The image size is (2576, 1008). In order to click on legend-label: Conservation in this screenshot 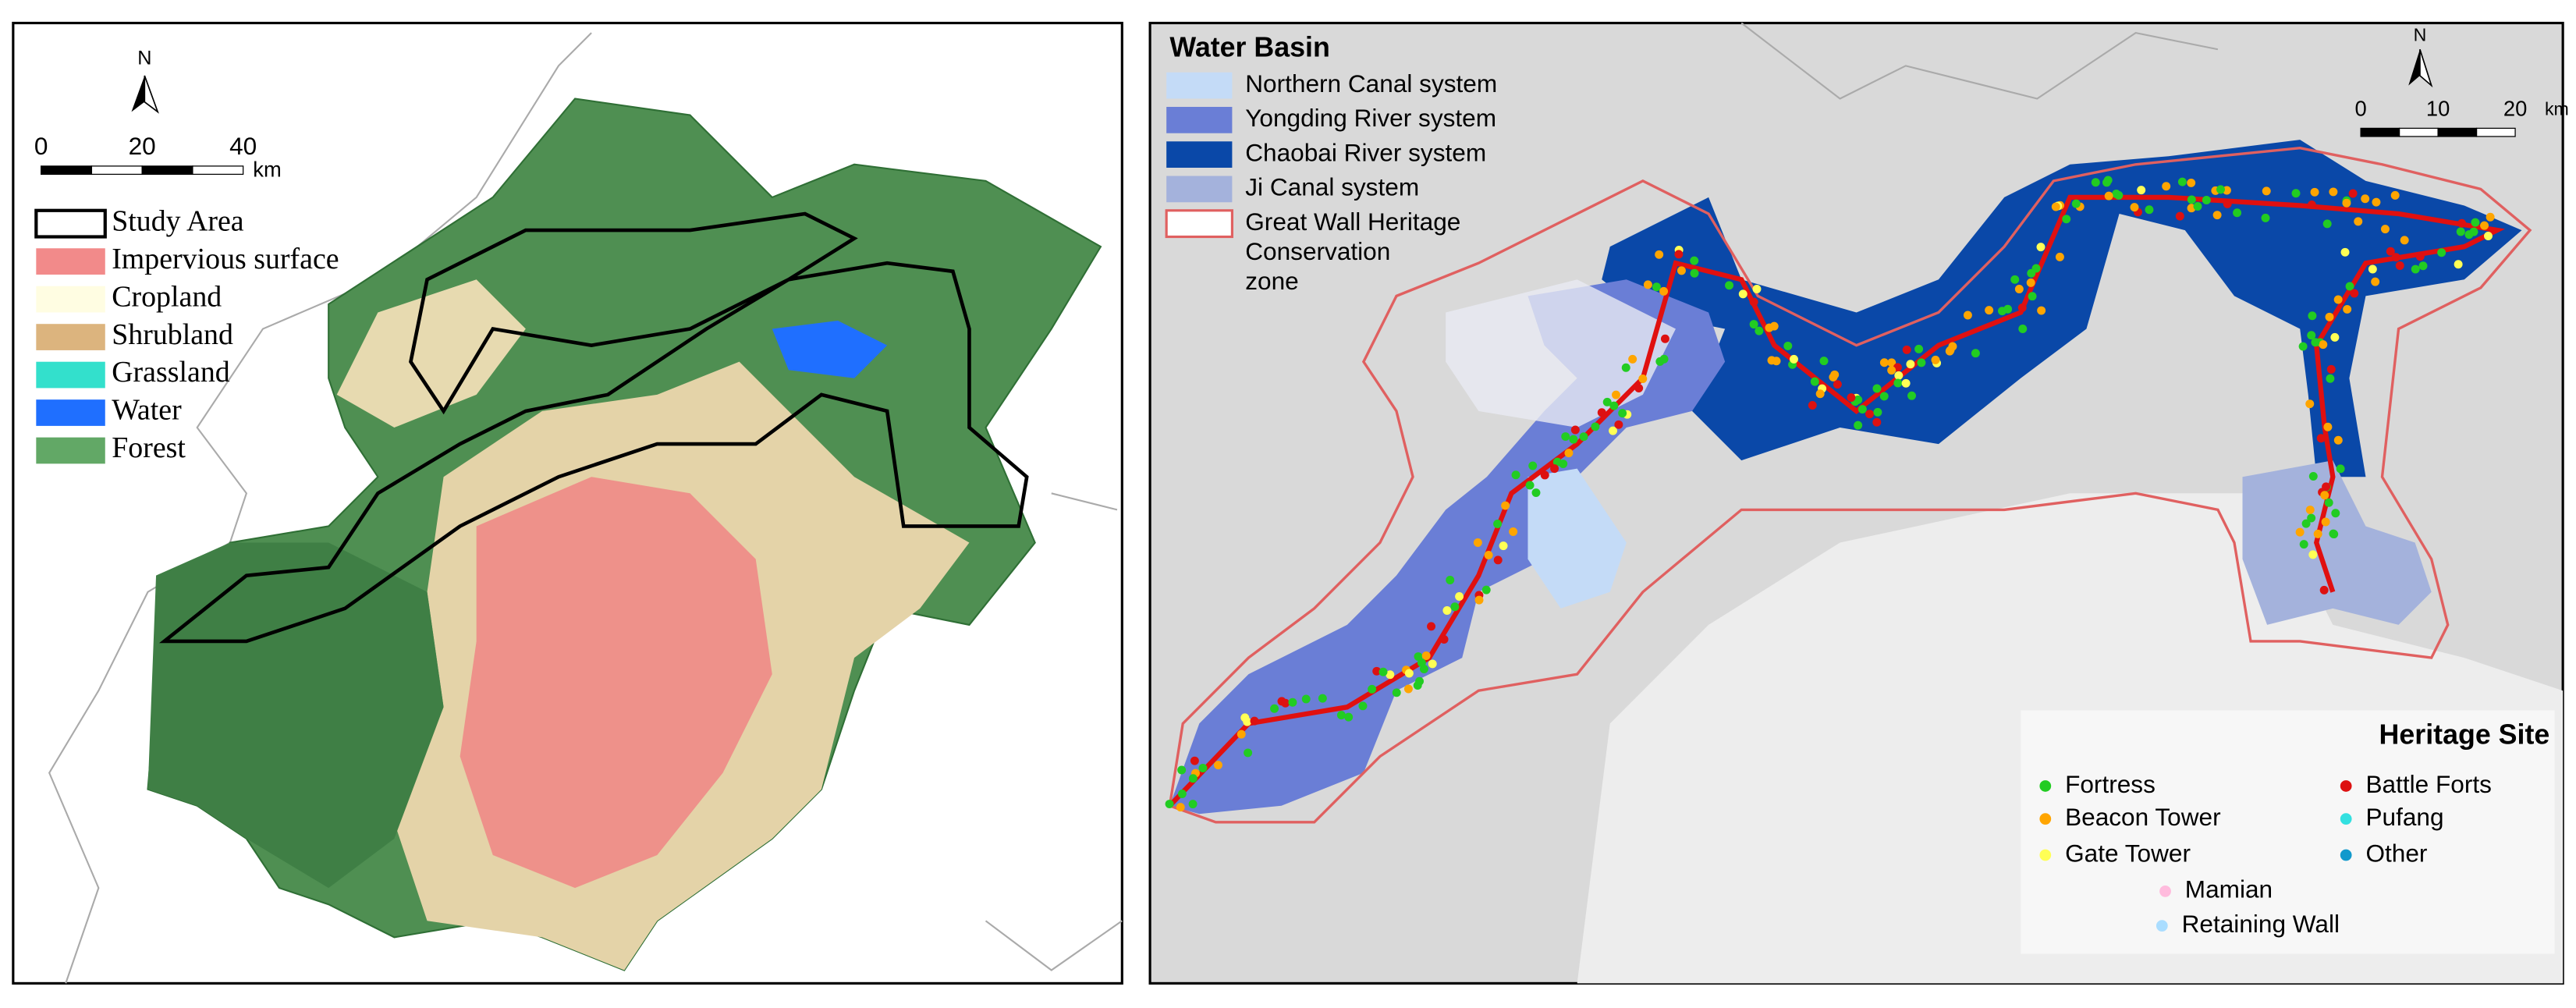, I will do `click(1317, 251)`.